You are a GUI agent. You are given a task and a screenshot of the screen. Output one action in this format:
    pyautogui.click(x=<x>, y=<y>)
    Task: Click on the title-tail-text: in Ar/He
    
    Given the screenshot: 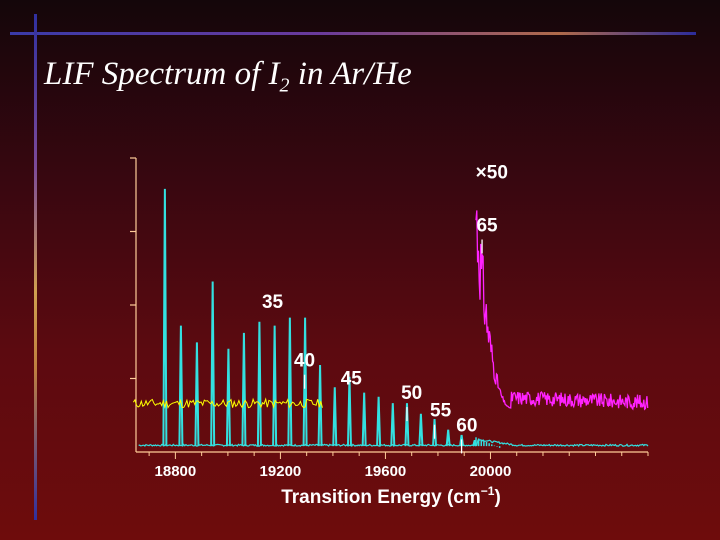 What is the action you would take?
    pyautogui.click(x=350, y=74)
    